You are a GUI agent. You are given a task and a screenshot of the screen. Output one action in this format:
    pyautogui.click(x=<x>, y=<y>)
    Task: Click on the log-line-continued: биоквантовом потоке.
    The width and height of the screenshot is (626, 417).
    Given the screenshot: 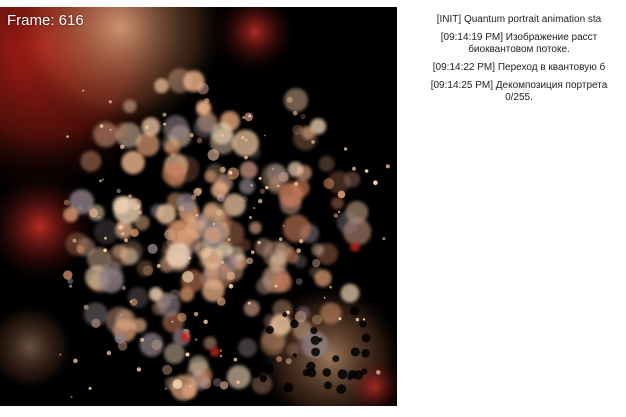 What is the action you would take?
    pyautogui.click(x=519, y=49)
    